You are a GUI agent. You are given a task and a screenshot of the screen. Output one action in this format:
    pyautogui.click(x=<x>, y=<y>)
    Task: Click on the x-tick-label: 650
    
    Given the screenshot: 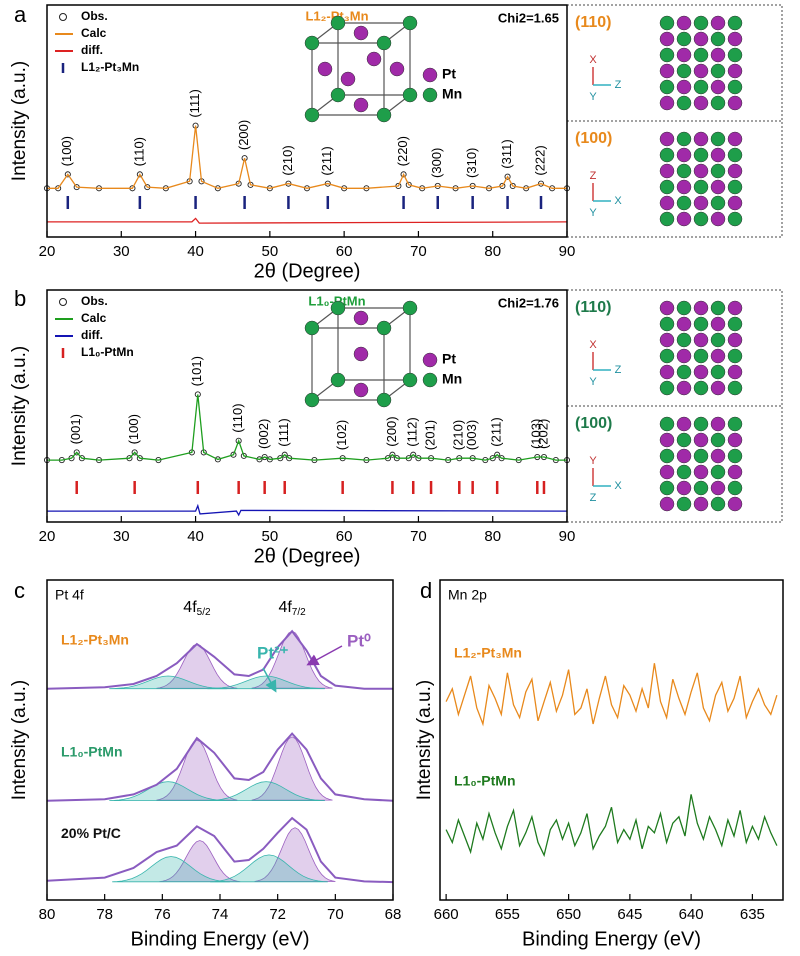 What is the action you would take?
    pyautogui.click(x=568, y=914)
    